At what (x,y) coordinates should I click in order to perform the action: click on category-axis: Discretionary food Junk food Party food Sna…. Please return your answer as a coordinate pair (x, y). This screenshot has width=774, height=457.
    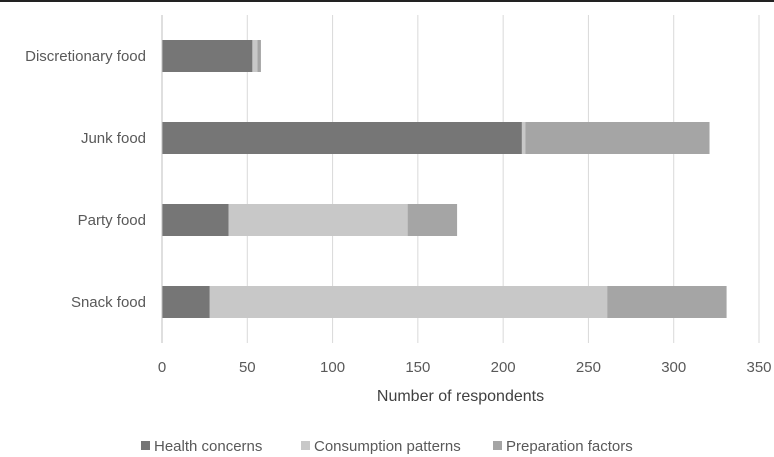
    Looking at the image, I should click on (85, 179).